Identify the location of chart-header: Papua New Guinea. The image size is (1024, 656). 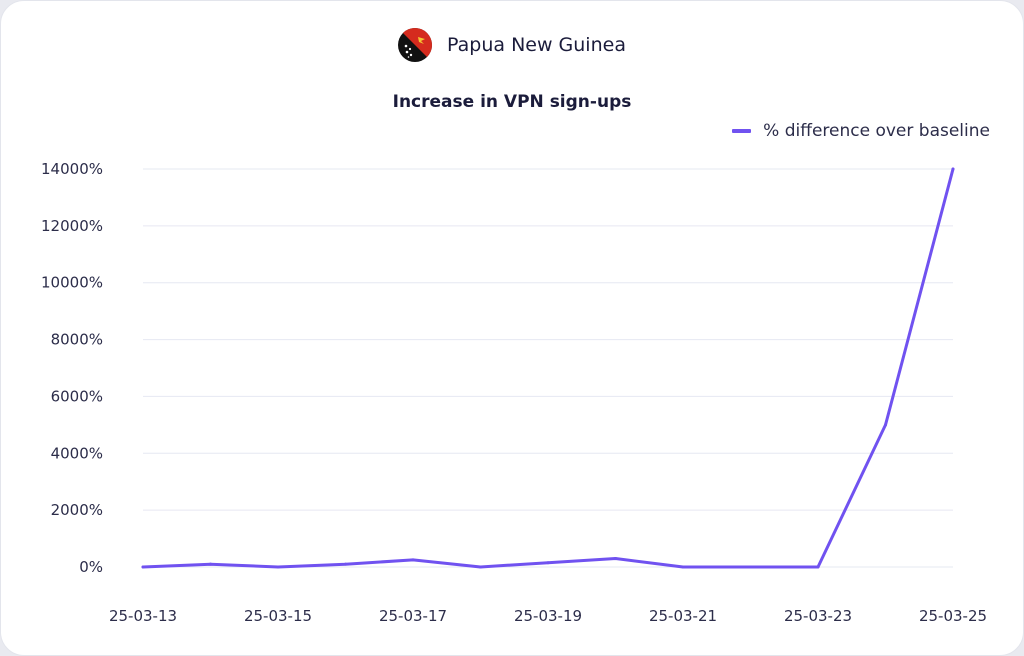
(512, 45).